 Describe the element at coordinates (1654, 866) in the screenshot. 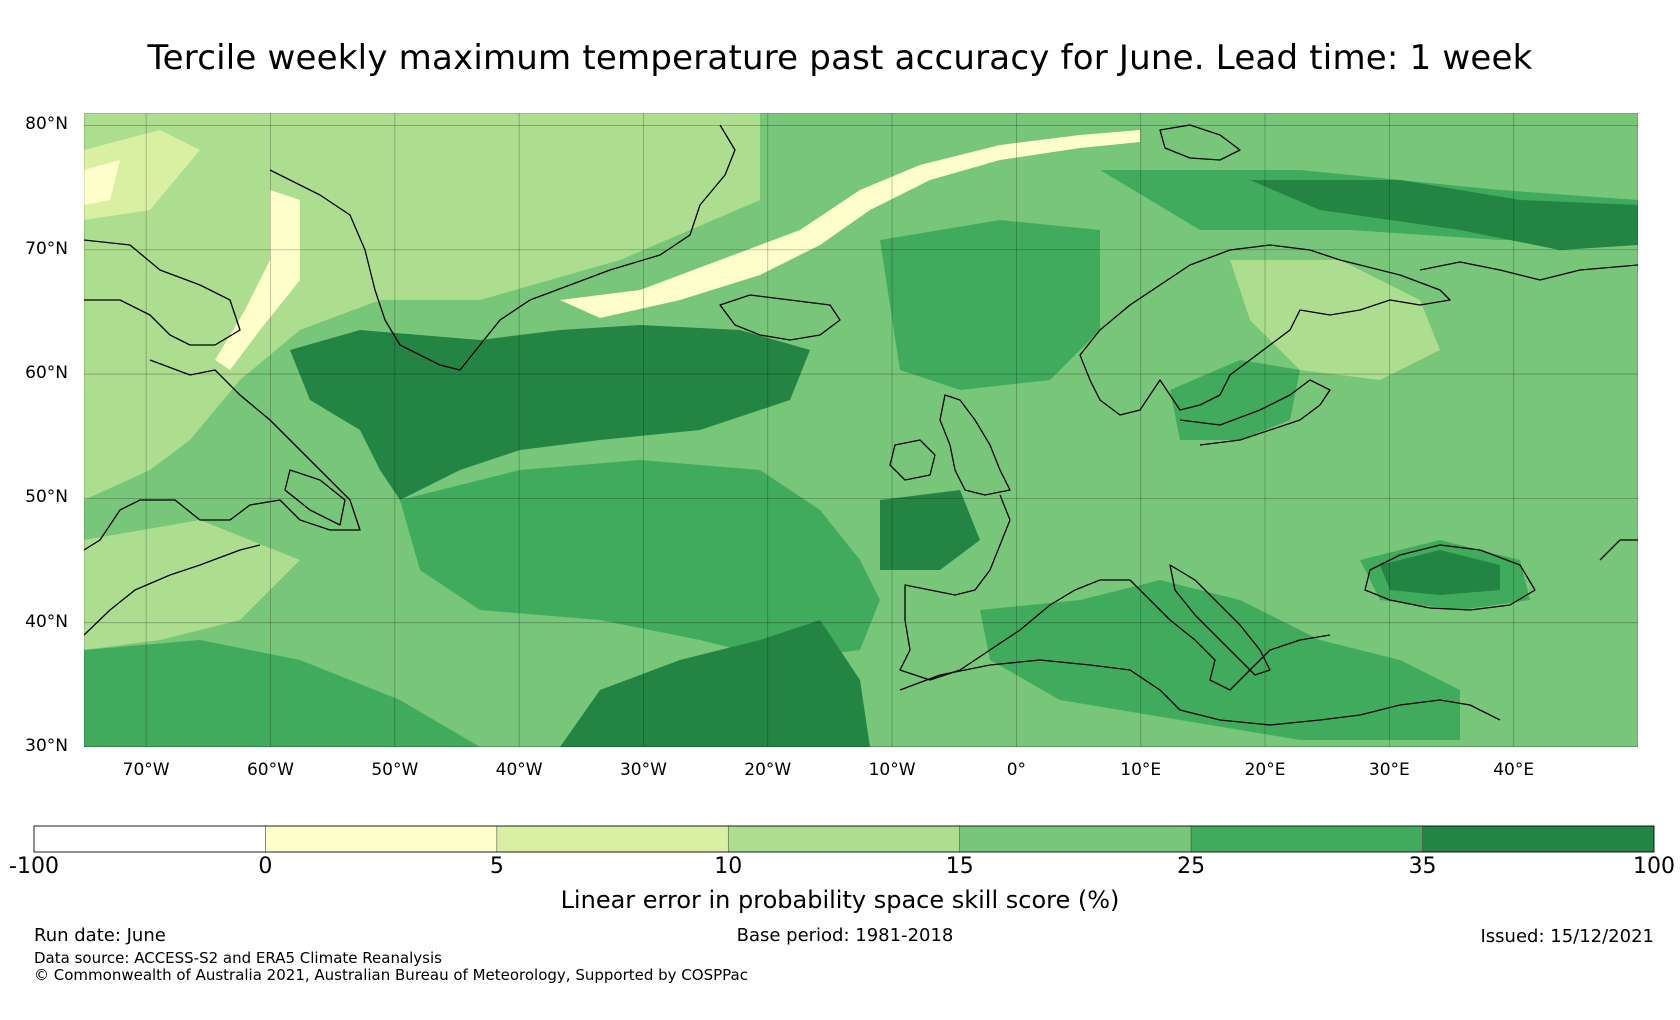

I see `colorbar-tick-label: 100` at that location.